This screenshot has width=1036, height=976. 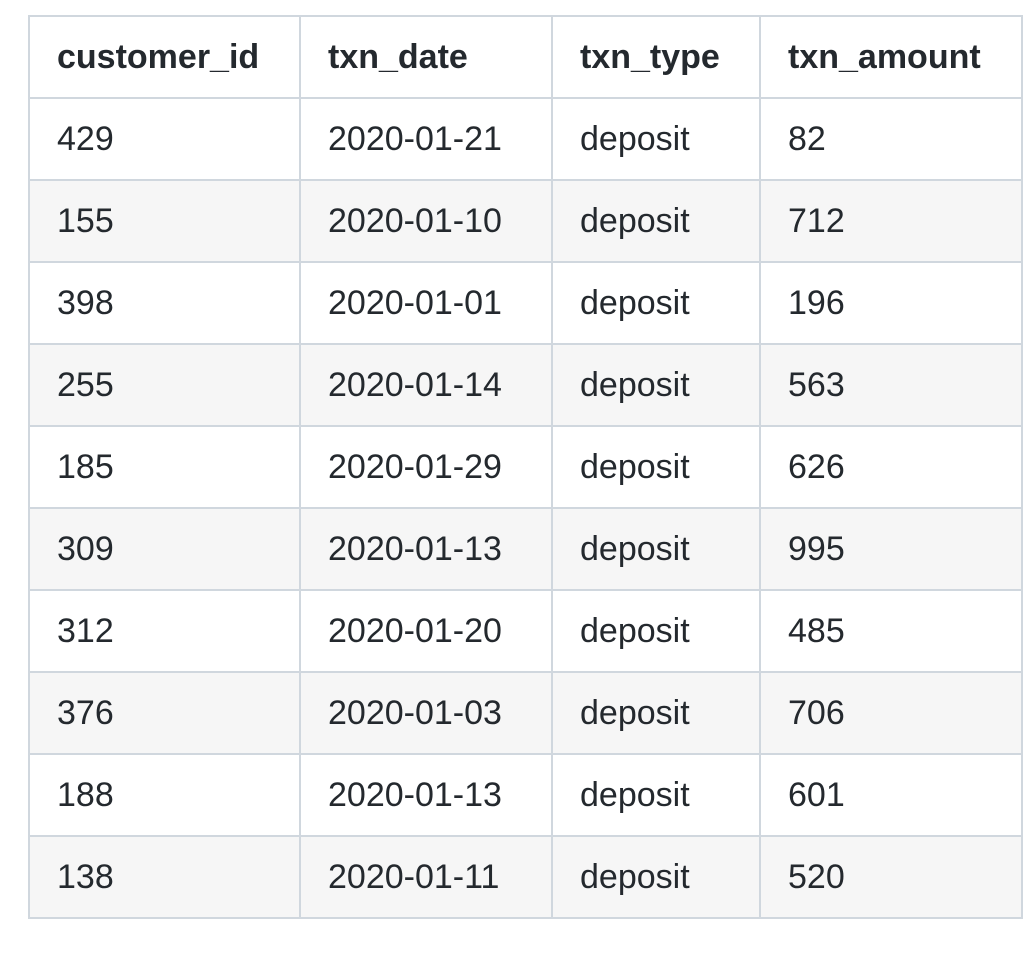 What do you see at coordinates (164, 303) in the screenshot?
I see `cell-customer-id: 398` at bounding box center [164, 303].